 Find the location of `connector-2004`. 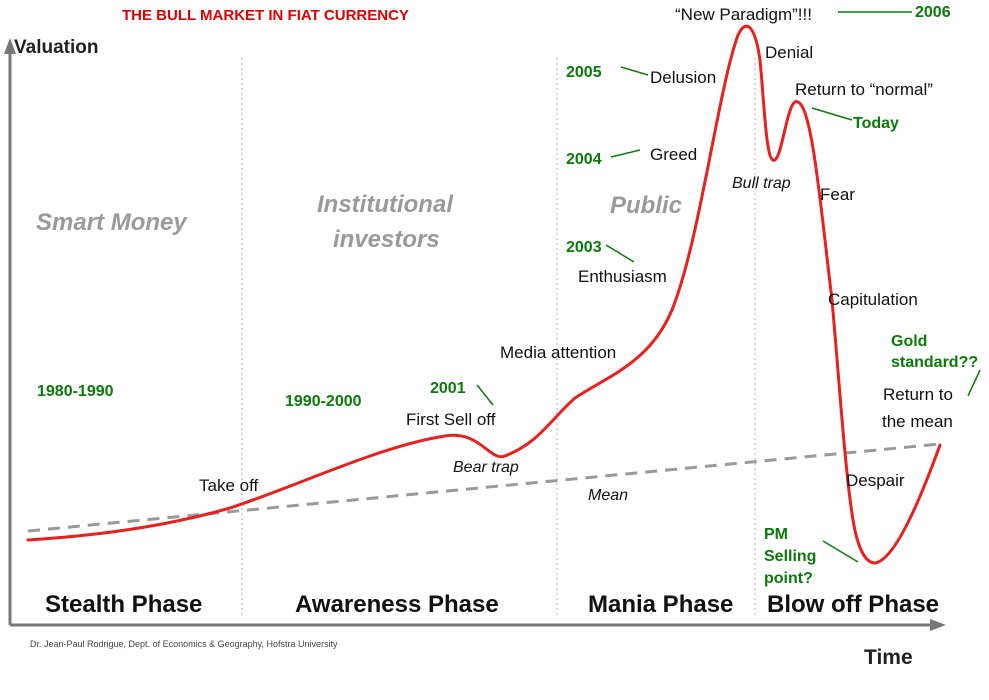

connector-2004 is located at coordinates (625, 153).